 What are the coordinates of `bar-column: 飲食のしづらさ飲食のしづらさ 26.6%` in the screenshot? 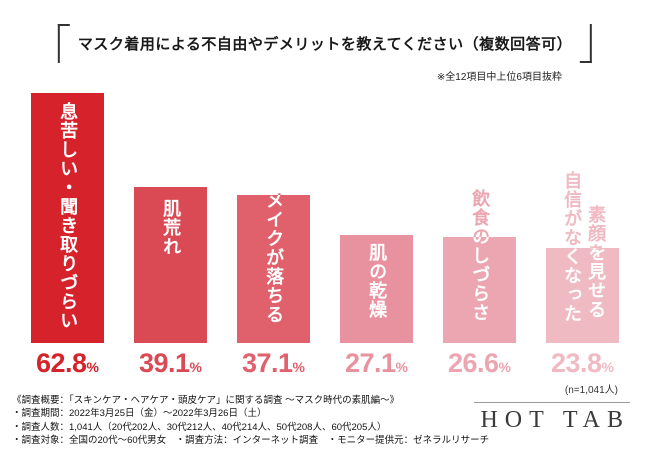 It's located at (479, 249).